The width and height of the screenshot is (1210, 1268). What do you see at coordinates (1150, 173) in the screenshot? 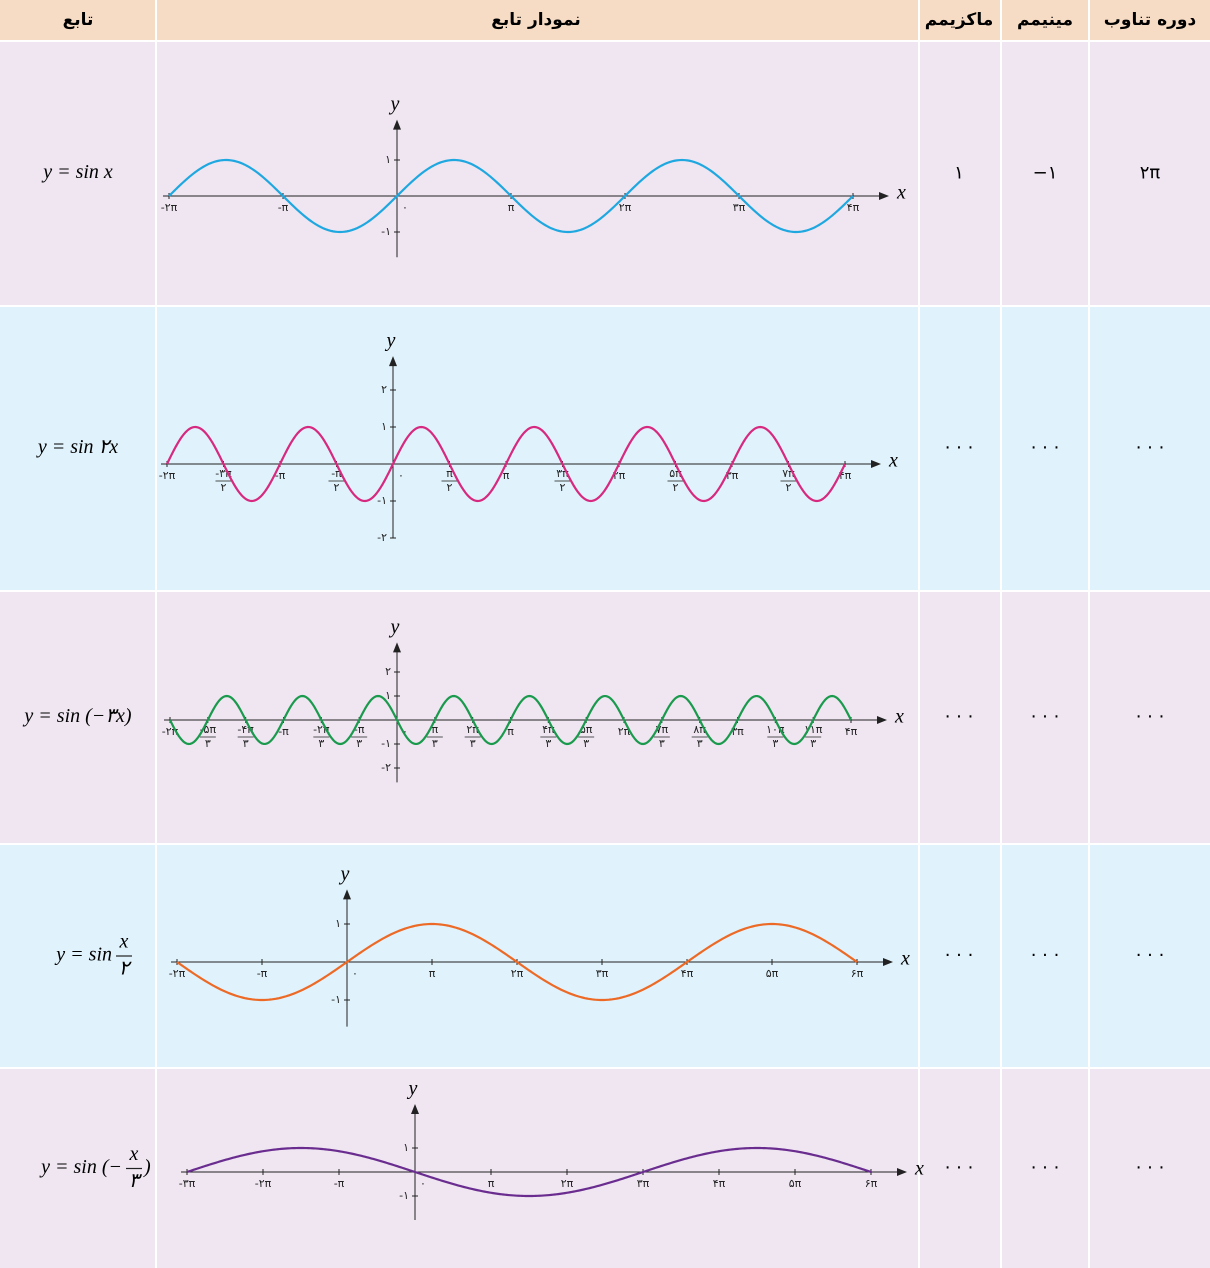
I see `period: ۲π` at bounding box center [1150, 173].